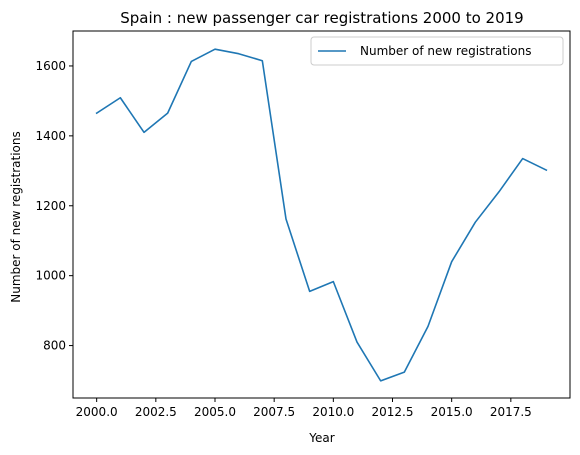  I want to click on y-axis-label: Number of new registrations, so click(16, 217).